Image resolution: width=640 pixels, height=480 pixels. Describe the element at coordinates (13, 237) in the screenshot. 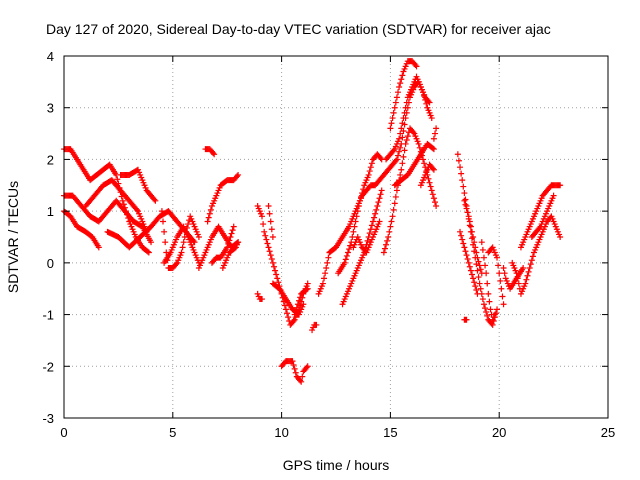

I see `y-axis-label: SDTVAR / TECUs` at that location.